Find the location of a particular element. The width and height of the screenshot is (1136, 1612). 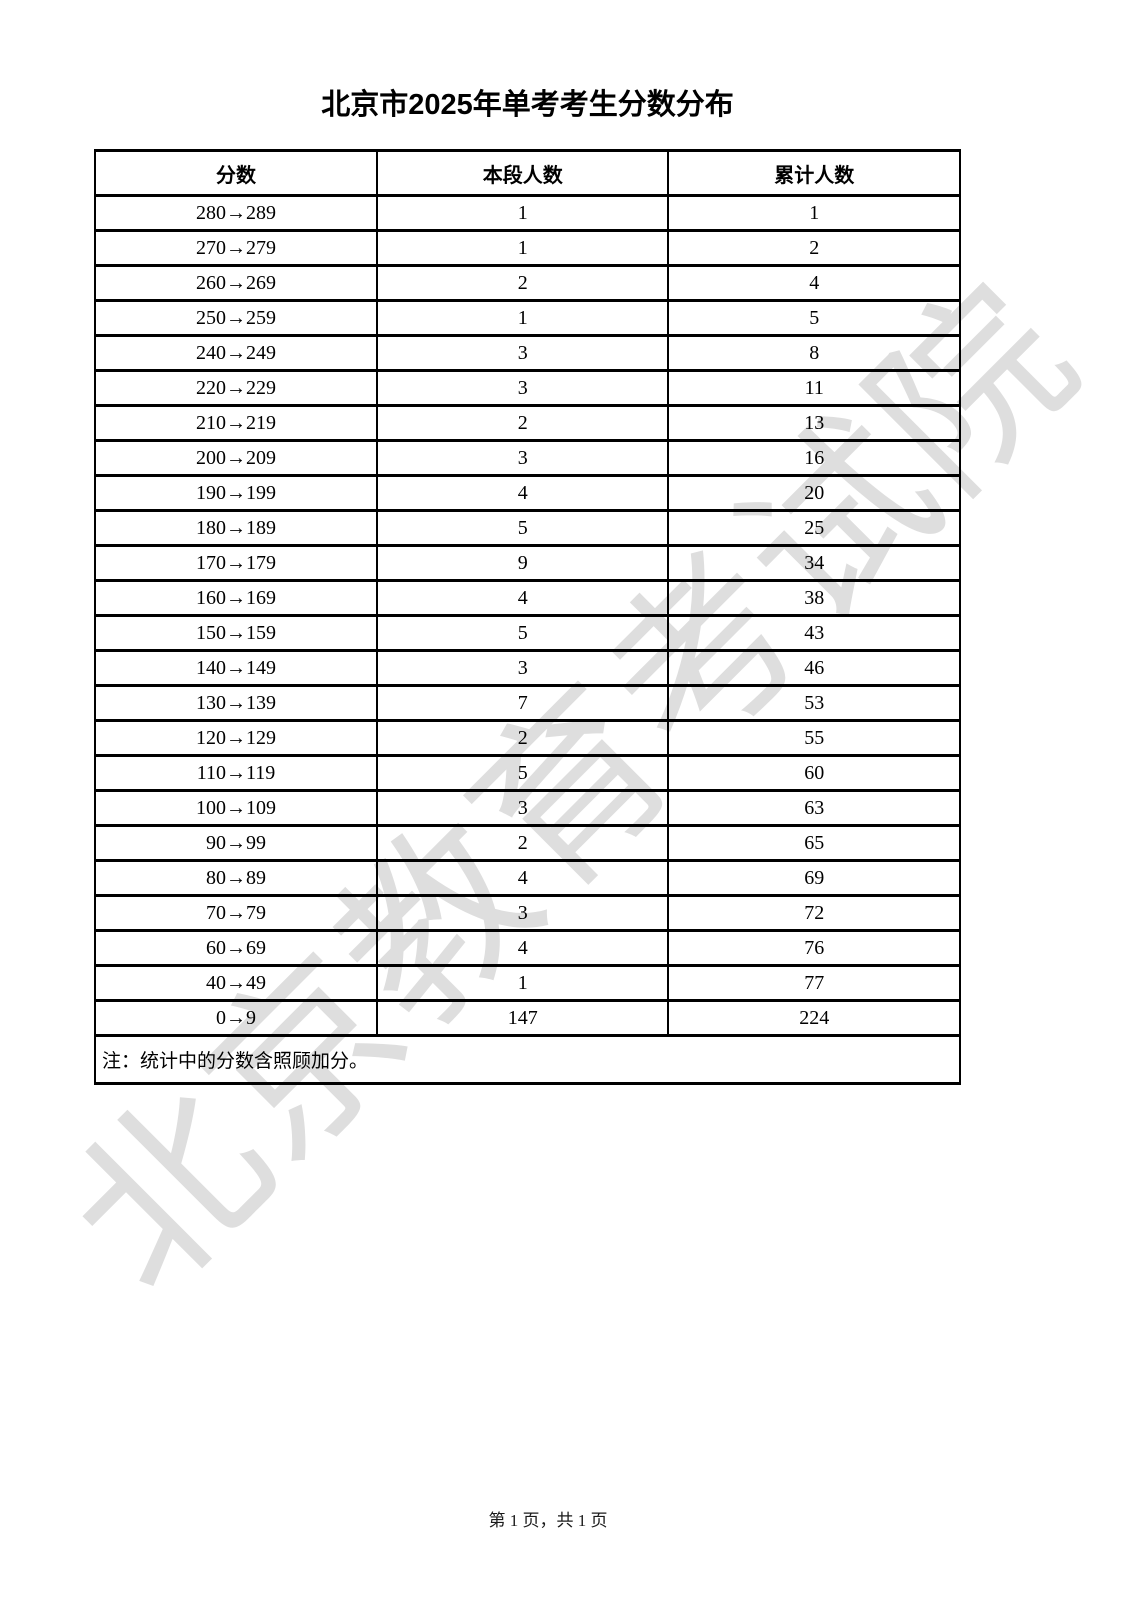

cumulative-count-cell: 5 is located at coordinates (814, 318).